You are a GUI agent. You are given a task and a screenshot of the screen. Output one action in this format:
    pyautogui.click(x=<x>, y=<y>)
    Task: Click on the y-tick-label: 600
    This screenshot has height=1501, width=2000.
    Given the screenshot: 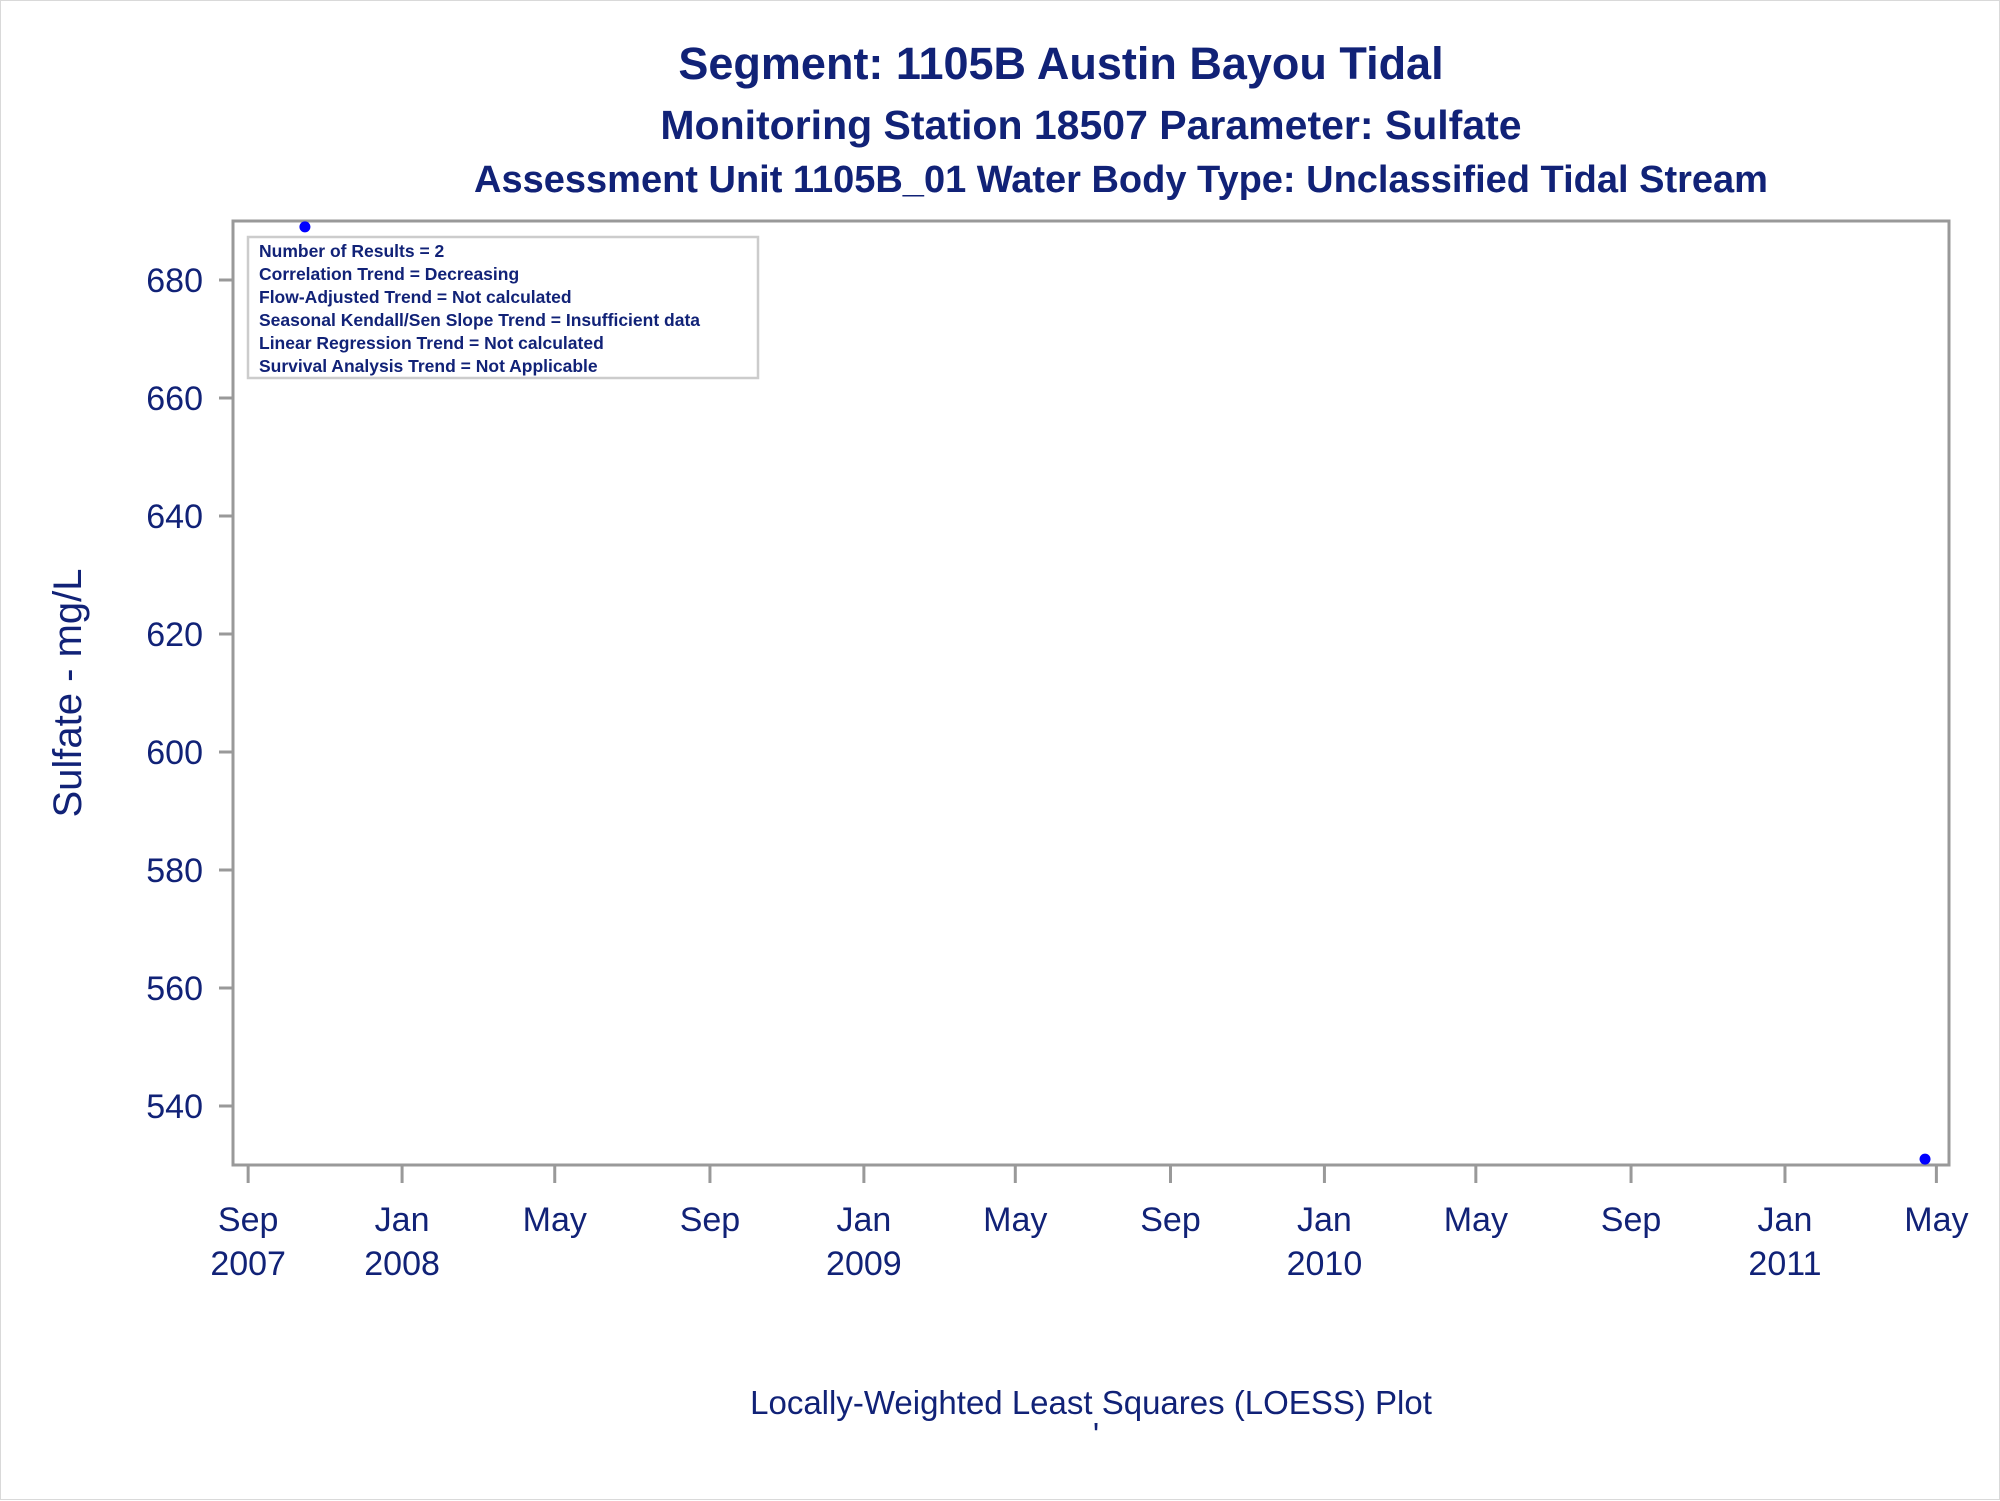 What is the action you would take?
    pyautogui.click(x=174, y=753)
    